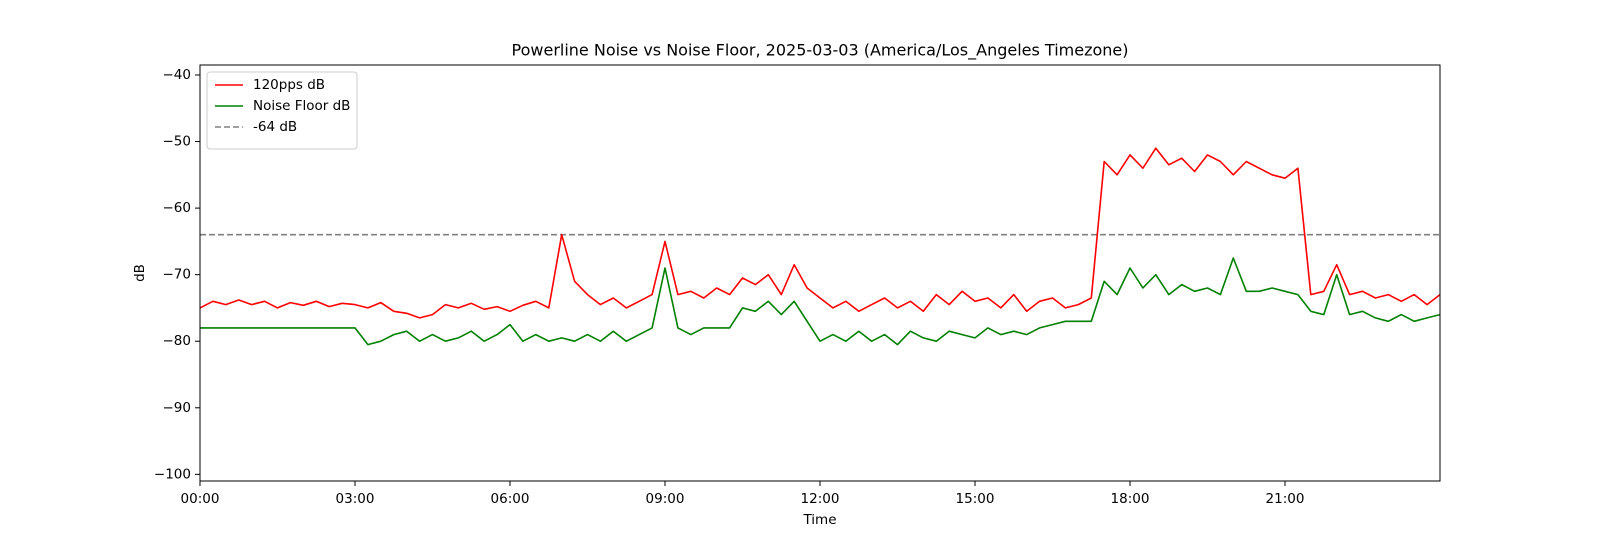 This screenshot has height=540, width=1600. What do you see at coordinates (177, 275) in the screenshot?
I see `y-tick-label: −70` at bounding box center [177, 275].